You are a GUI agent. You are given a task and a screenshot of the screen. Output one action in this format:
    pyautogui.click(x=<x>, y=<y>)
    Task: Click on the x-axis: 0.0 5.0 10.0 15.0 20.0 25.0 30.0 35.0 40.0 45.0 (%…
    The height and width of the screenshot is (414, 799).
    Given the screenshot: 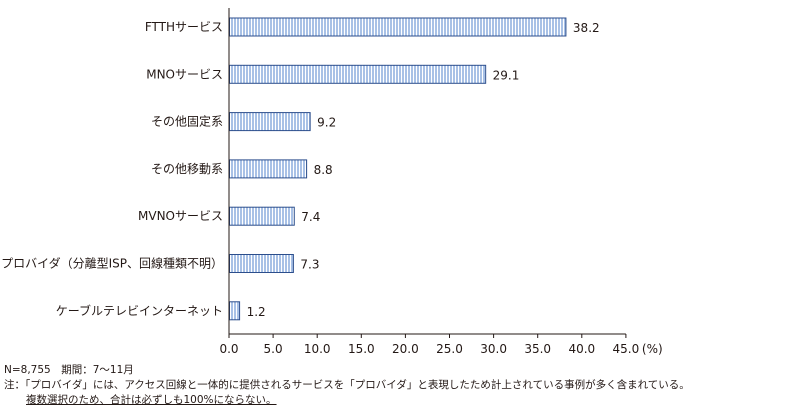 What is the action you would take?
    pyautogui.click(x=441, y=344)
    